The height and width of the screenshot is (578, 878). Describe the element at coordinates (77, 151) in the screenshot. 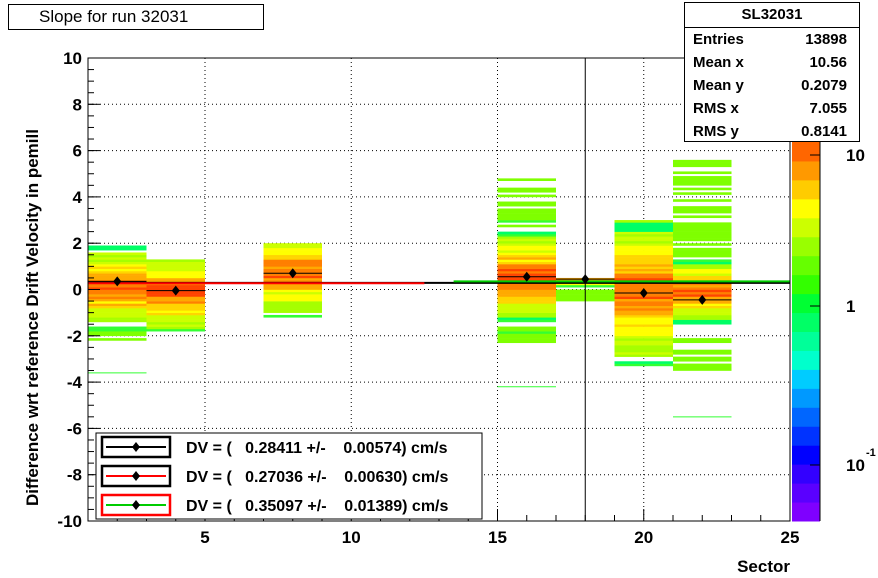

I see `y-tick-label: 6` at that location.